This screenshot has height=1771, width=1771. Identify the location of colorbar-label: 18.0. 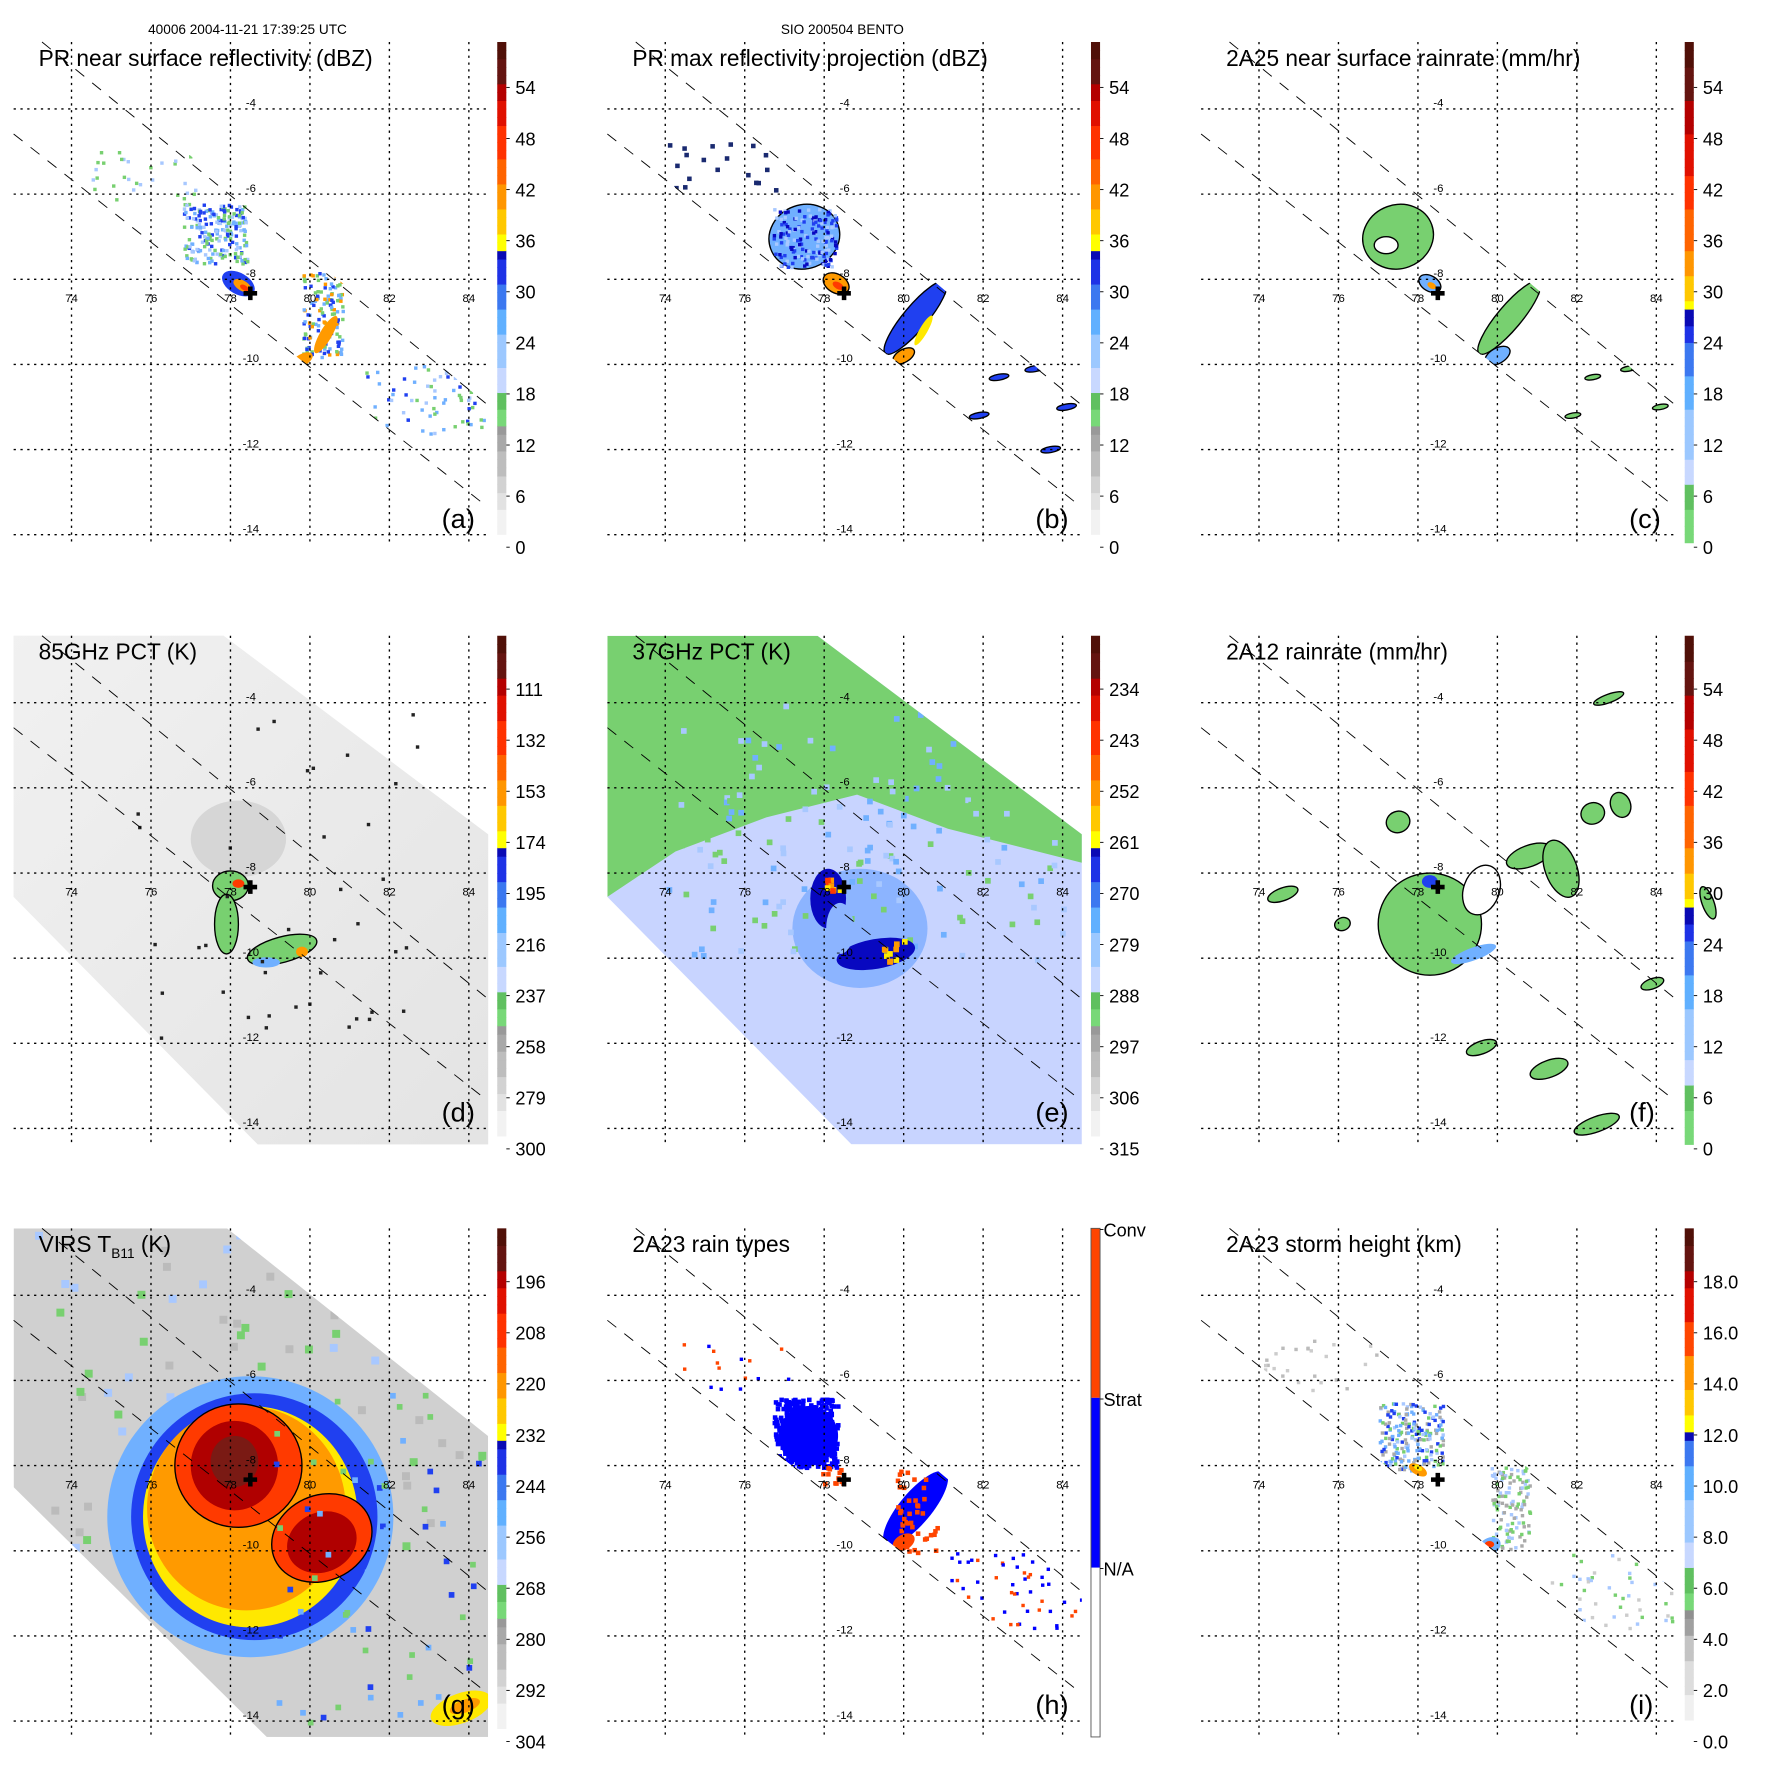
(1720, 1283).